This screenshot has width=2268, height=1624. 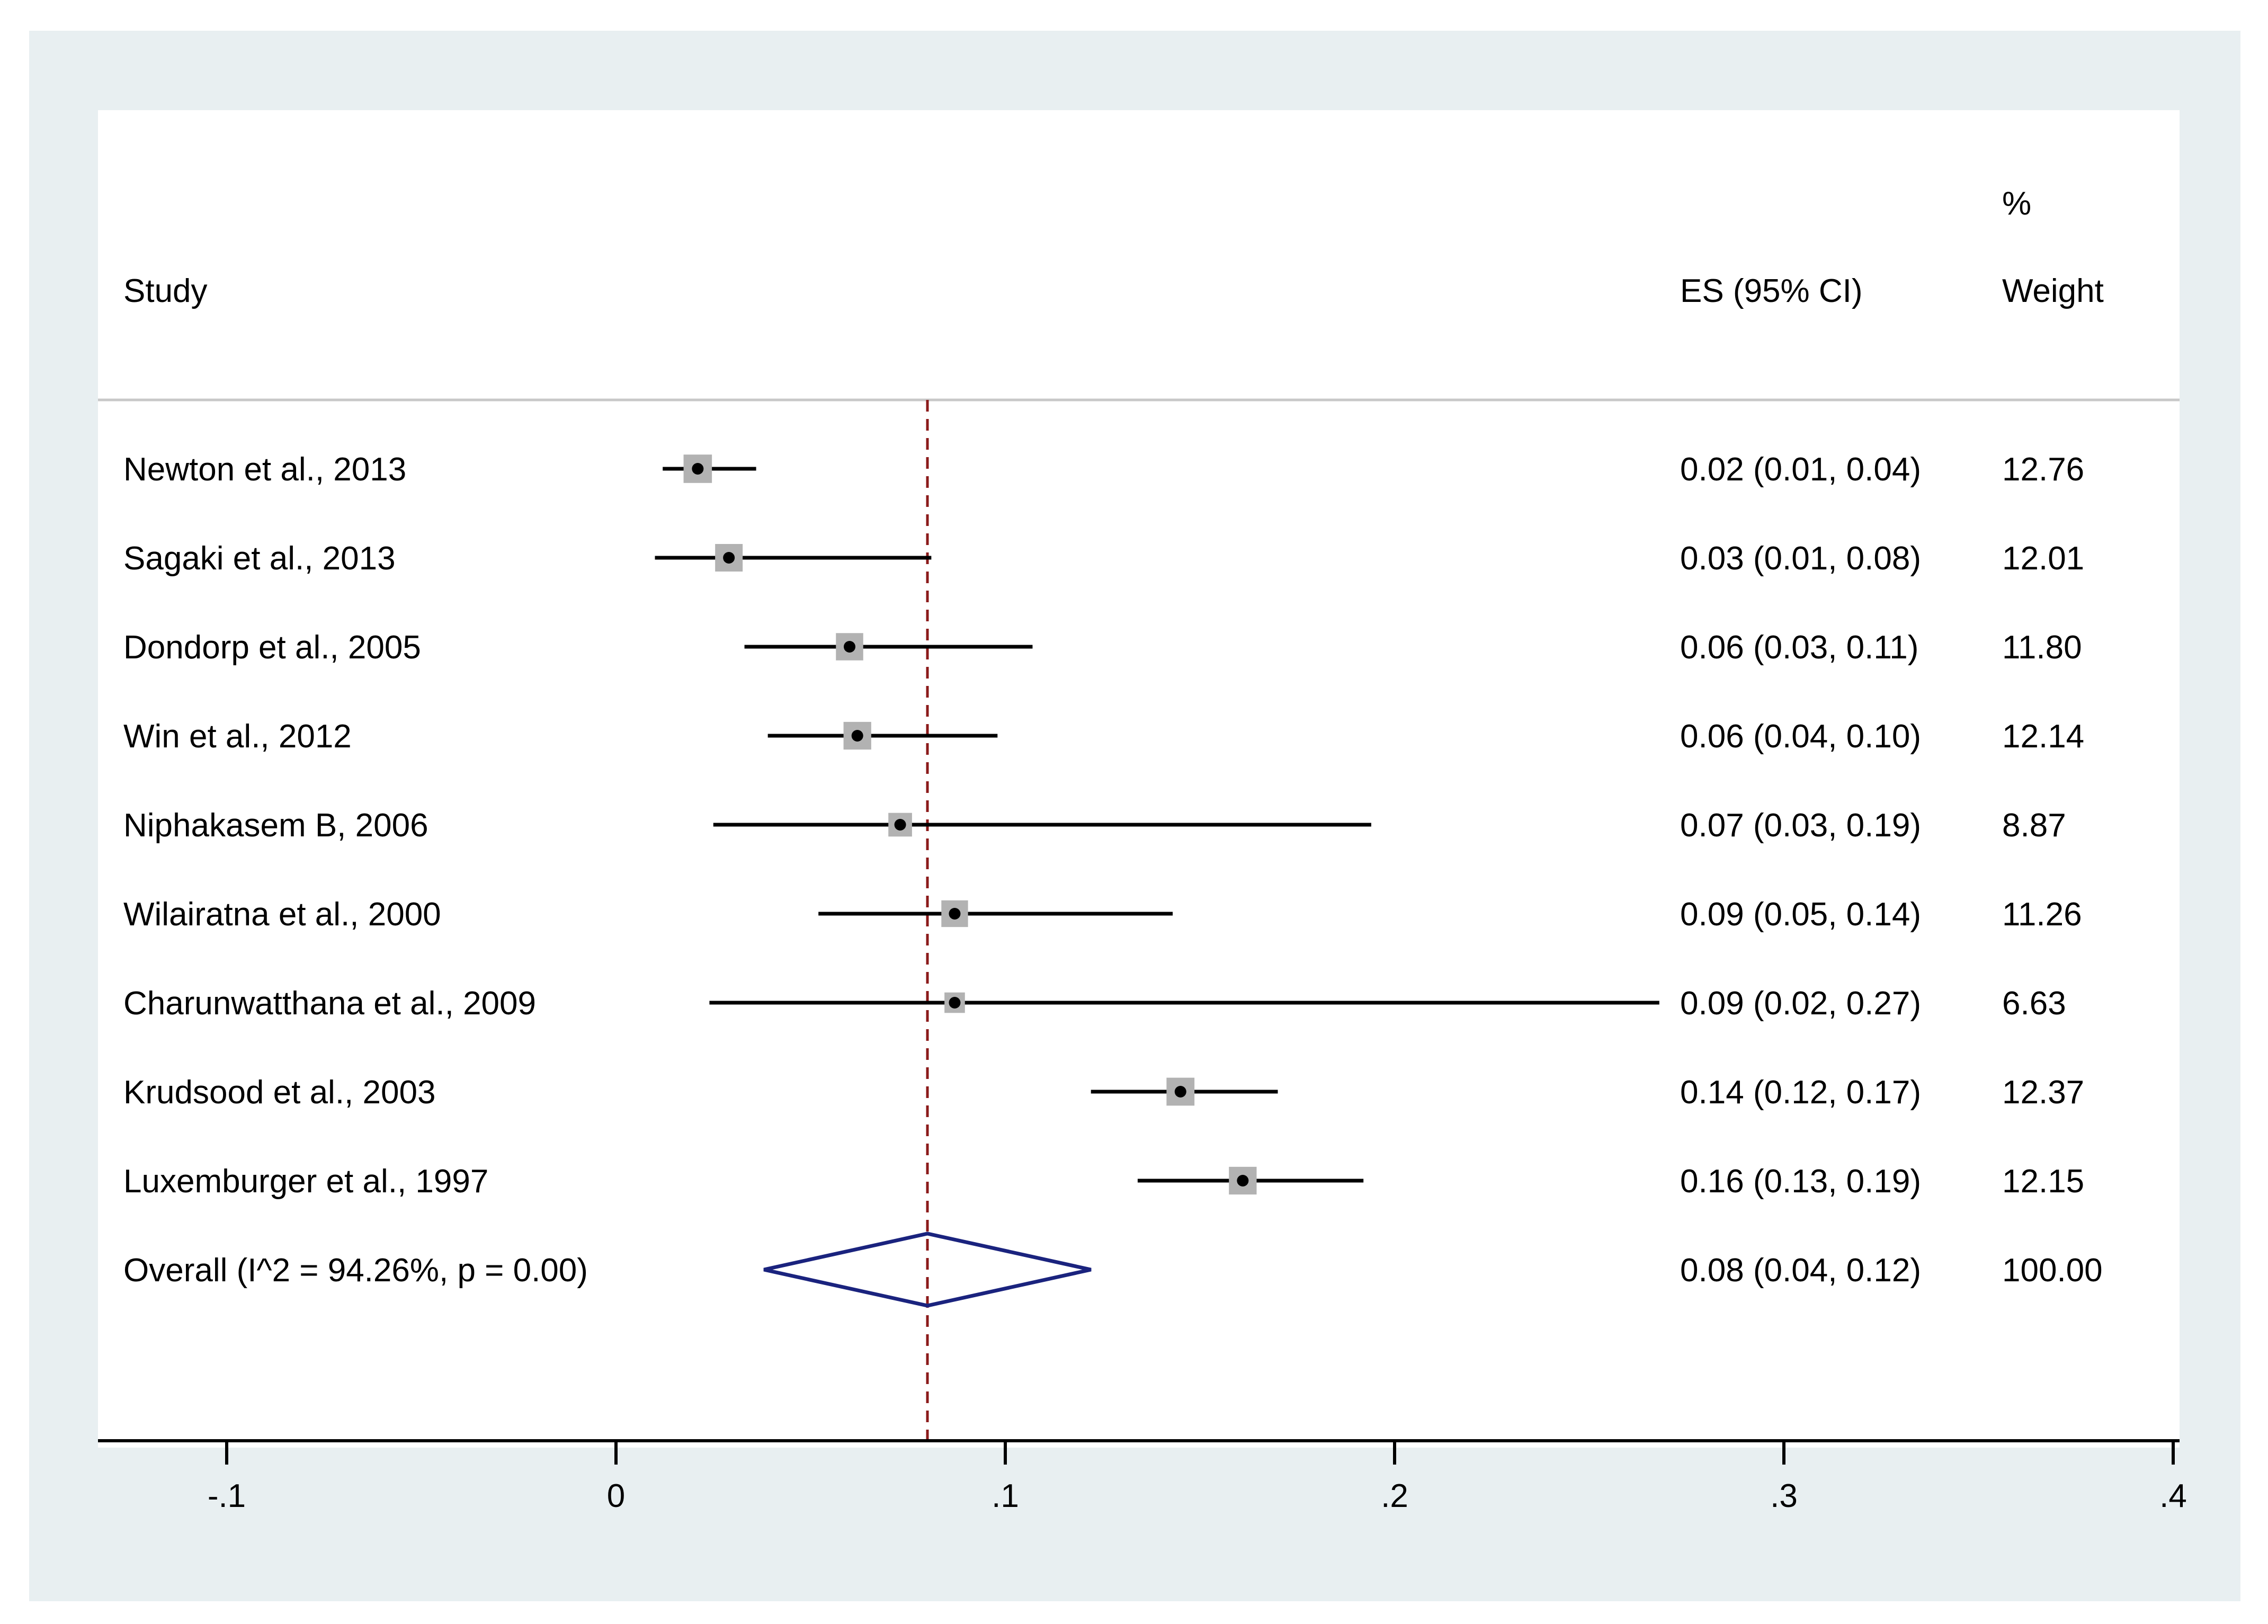 I want to click on es-ci-text: 0.06 (0.03, 0.11), so click(x=1799, y=647).